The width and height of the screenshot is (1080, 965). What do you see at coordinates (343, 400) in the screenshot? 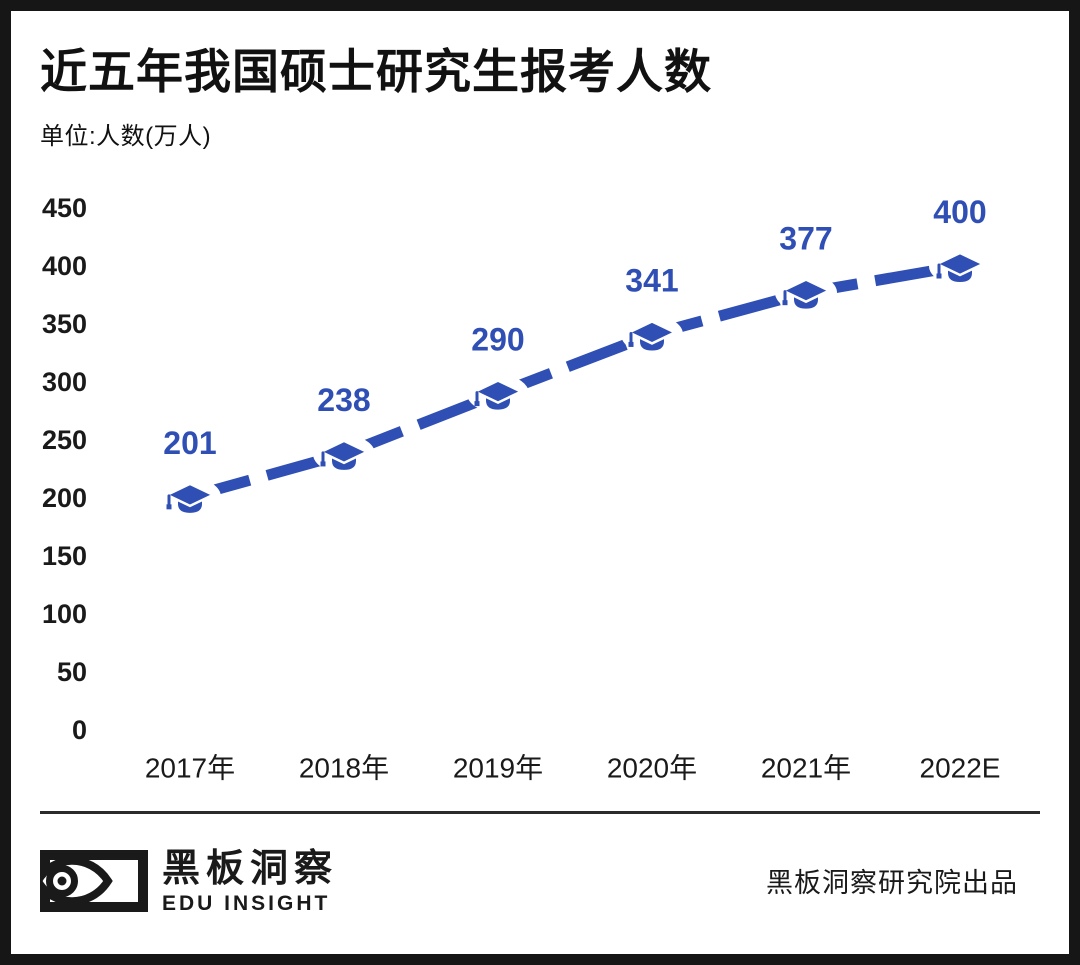
I see `data-value-label: 238` at bounding box center [343, 400].